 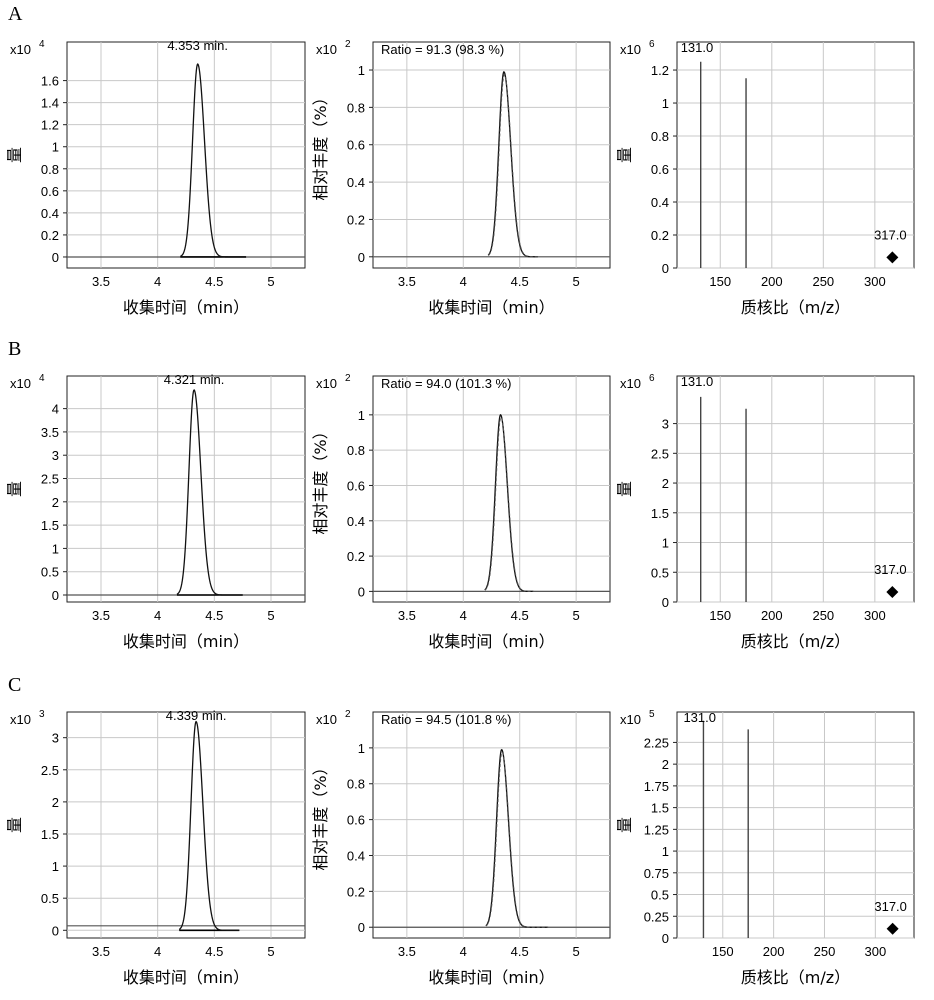 I want to click on y-tick-label: 0.75, so click(x=656, y=873).